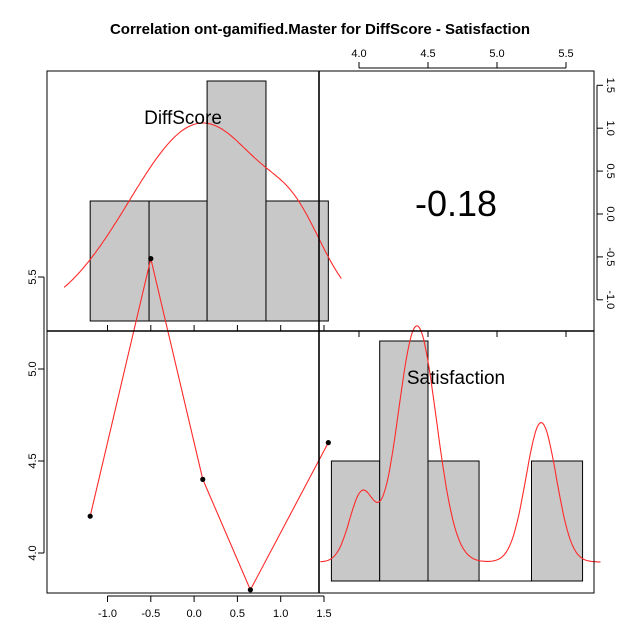 This screenshot has height=640, width=640. I want to click on right-axis-tick-label: -1.0, so click(610, 299).